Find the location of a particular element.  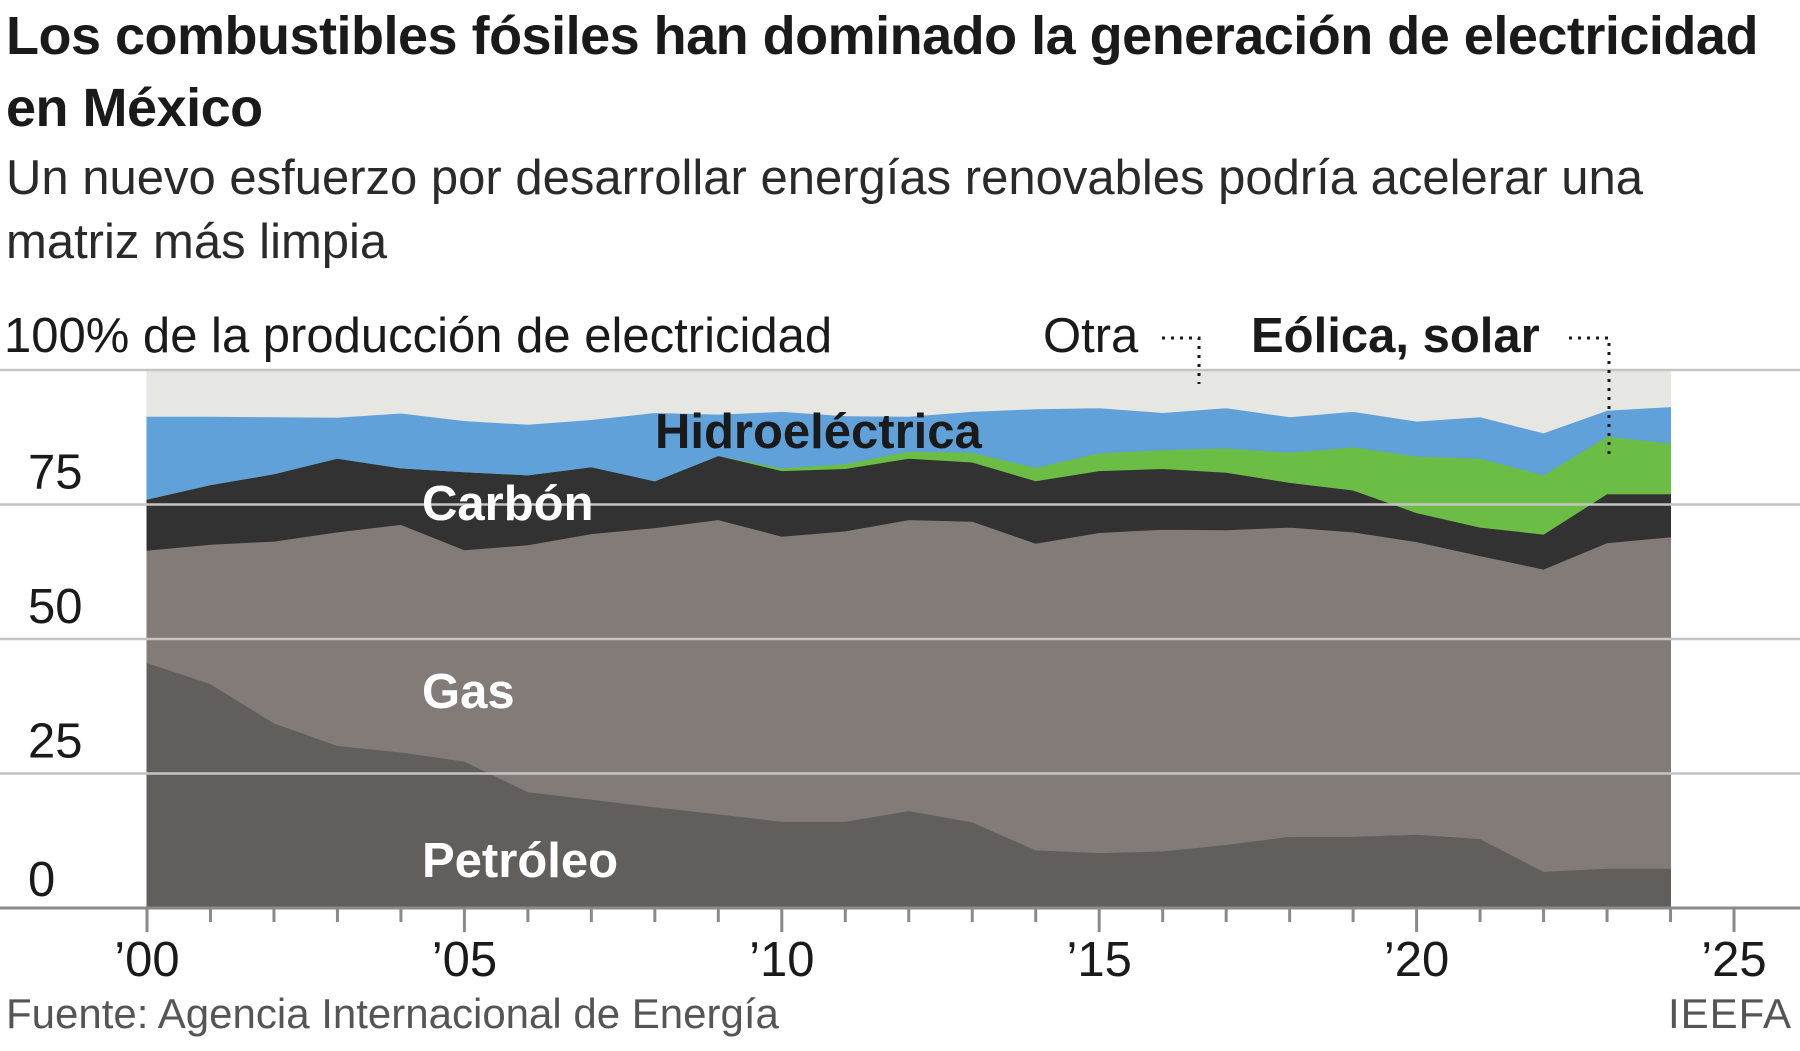

otra-leader-line is located at coordinates (1181, 360).